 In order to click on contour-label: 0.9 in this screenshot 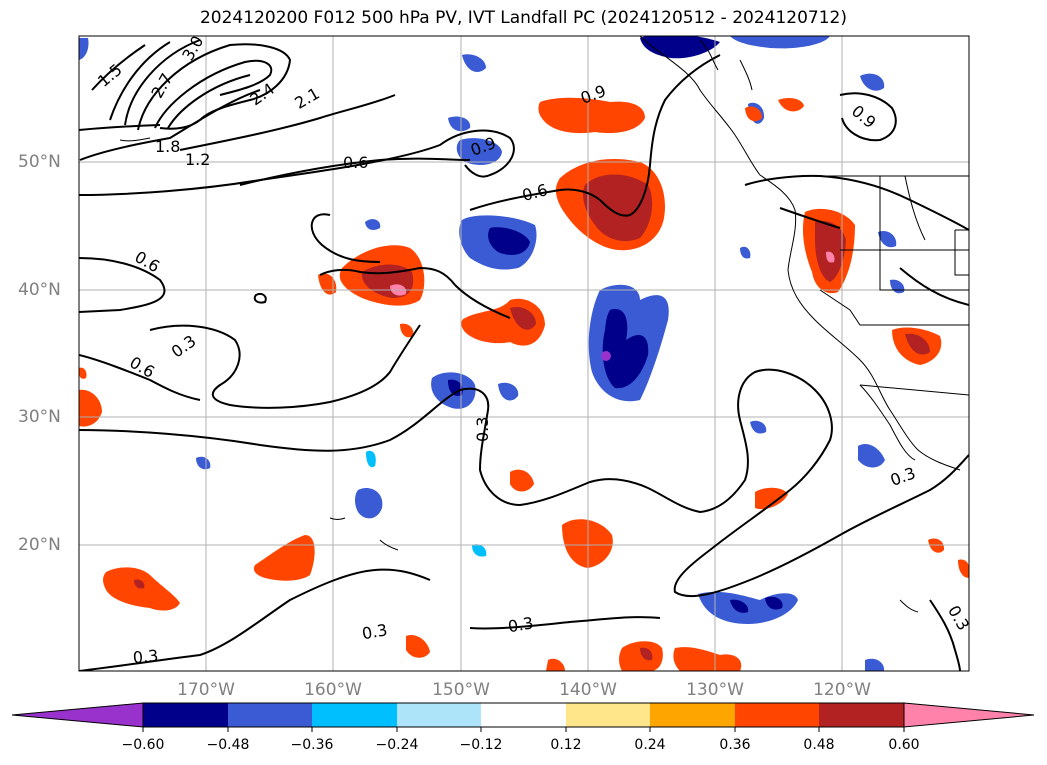, I will do `click(864, 116)`.